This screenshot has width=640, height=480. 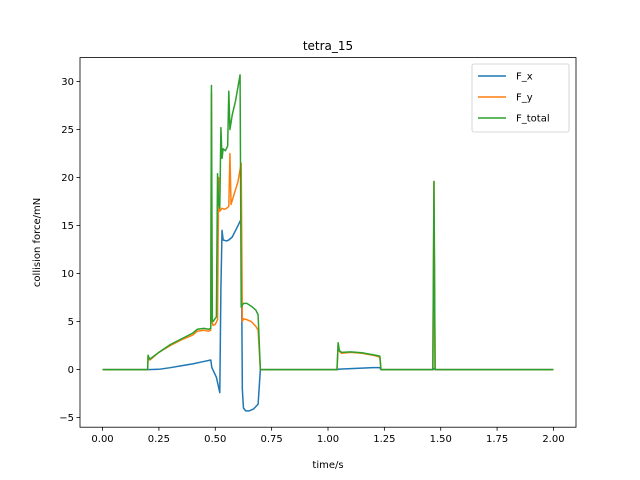 I want to click on legend-label: F_y, so click(x=524, y=98).